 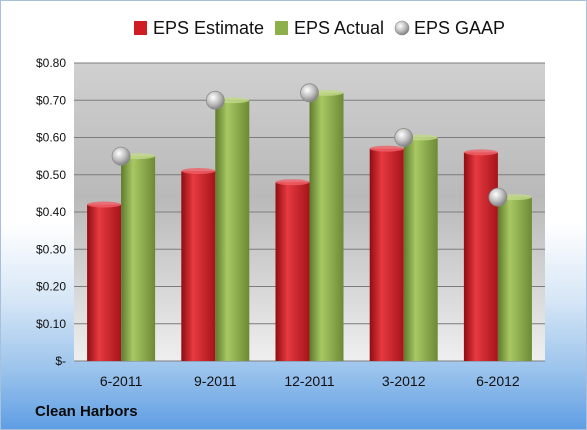 I want to click on y-tick-label: $0.10, so click(x=51, y=324).